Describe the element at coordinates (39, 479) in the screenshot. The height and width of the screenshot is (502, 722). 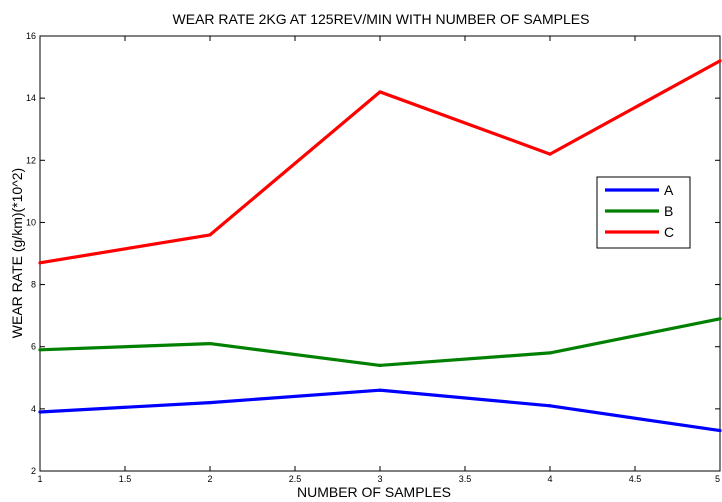
I see `x-tick-label: 1` at that location.